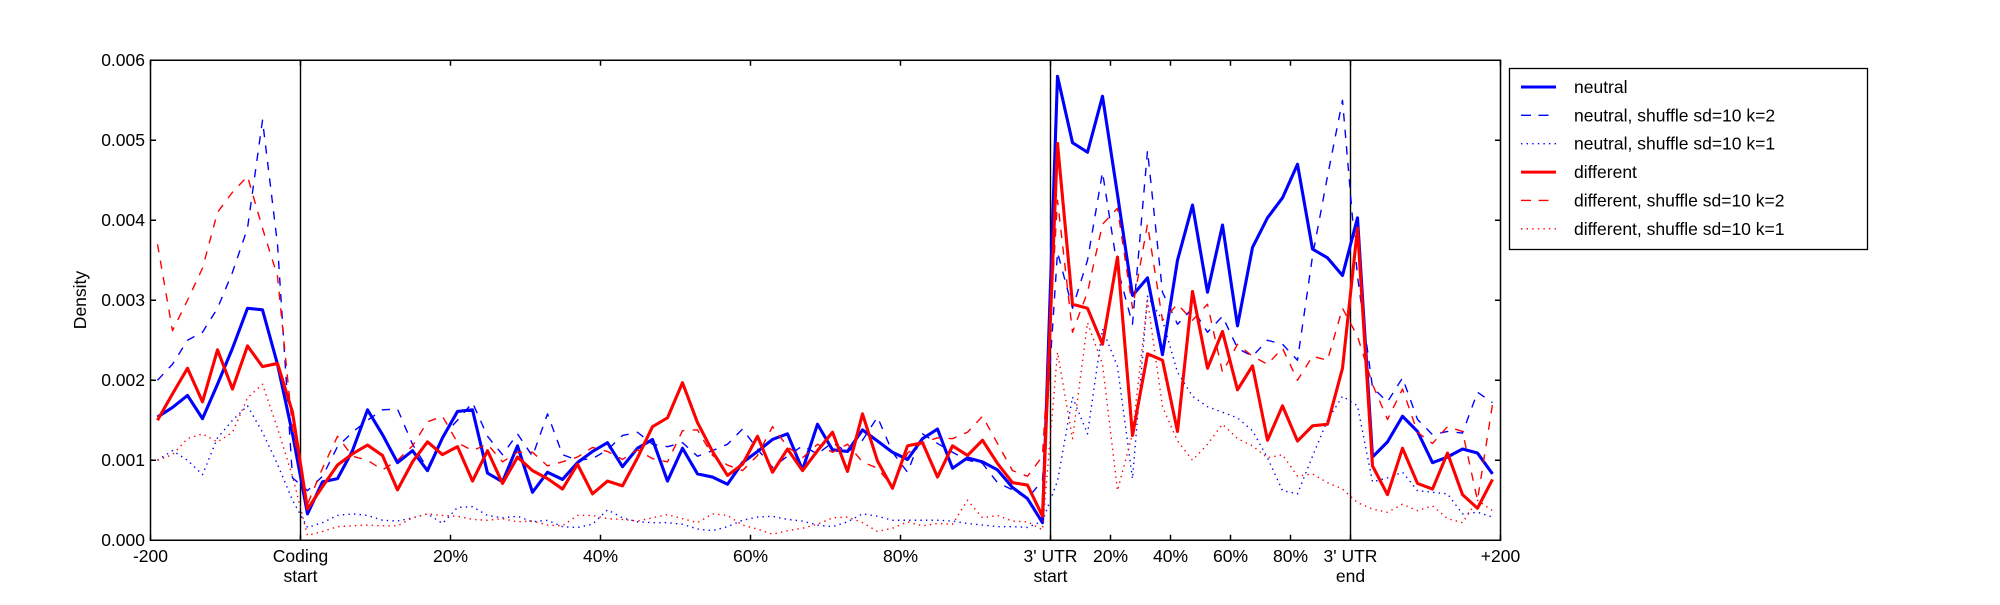 This screenshot has height=605, width=2000. Describe the element at coordinates (123, 540) in the screenshot. I see `svg-text: 0.000` at that location.